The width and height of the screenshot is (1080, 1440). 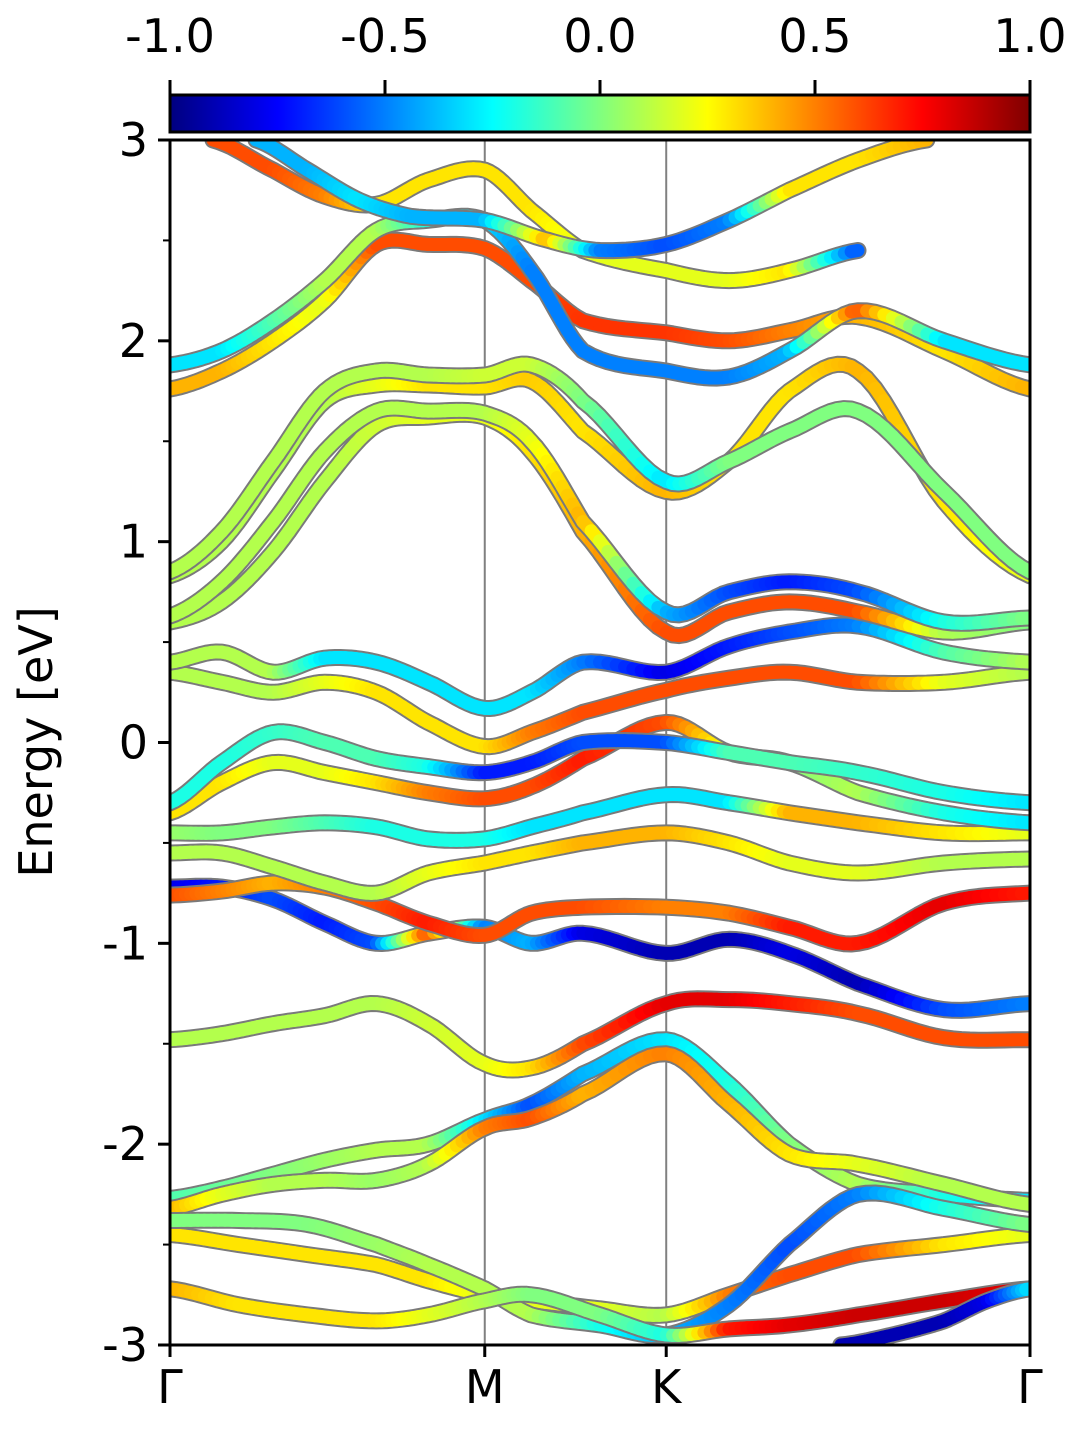 I want to click on colorbar-gradient, so click(x=600, y=113).